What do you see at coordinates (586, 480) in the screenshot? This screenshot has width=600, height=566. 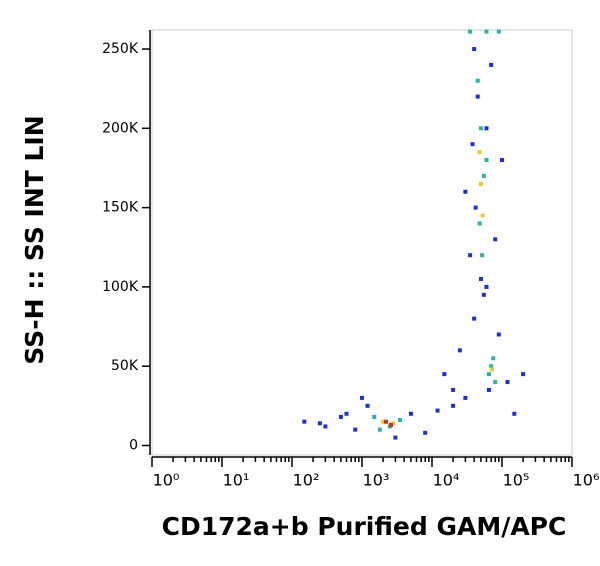 I see `x-tick-label: 10⁶` at bounding box center [586, 480].